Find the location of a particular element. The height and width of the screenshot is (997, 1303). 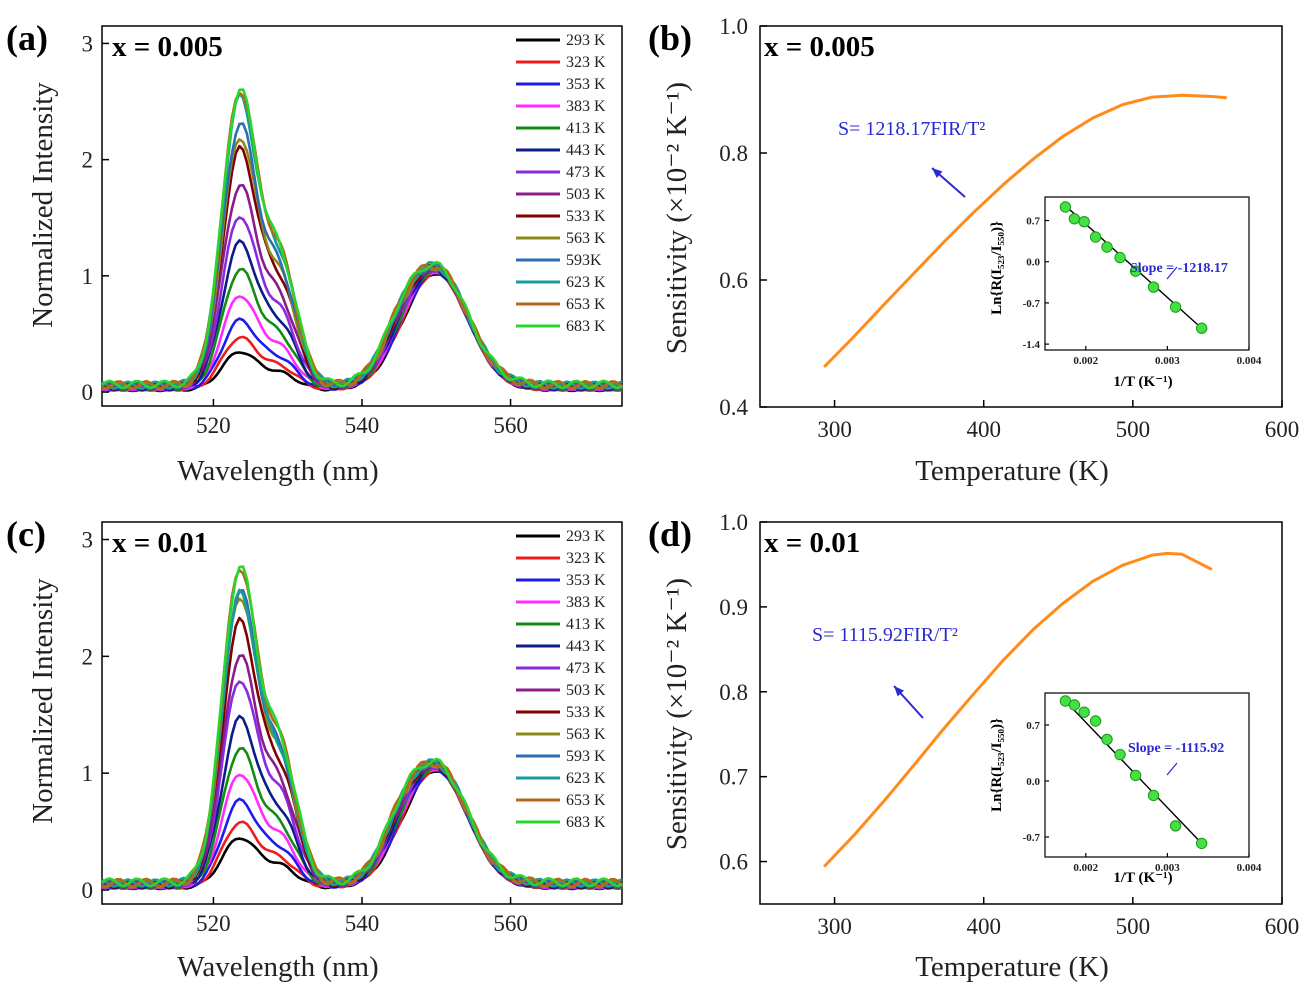

panel-d-xtick-label-1: 400 is located at coordinates (983, 926).